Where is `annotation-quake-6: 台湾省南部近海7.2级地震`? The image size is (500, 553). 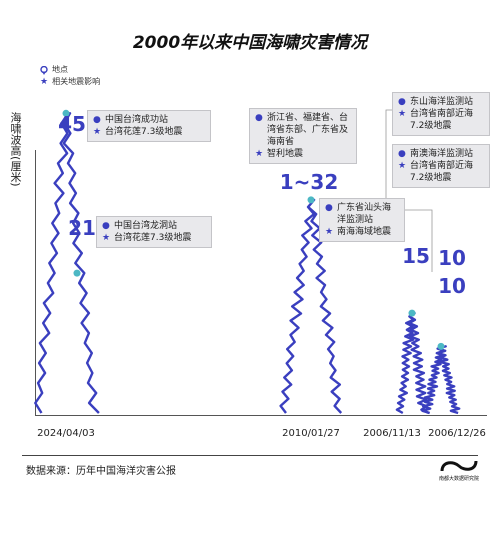 annotation-quake-6: 台湾省南部近海7.2级地震 is located at coordinates (442, 172).